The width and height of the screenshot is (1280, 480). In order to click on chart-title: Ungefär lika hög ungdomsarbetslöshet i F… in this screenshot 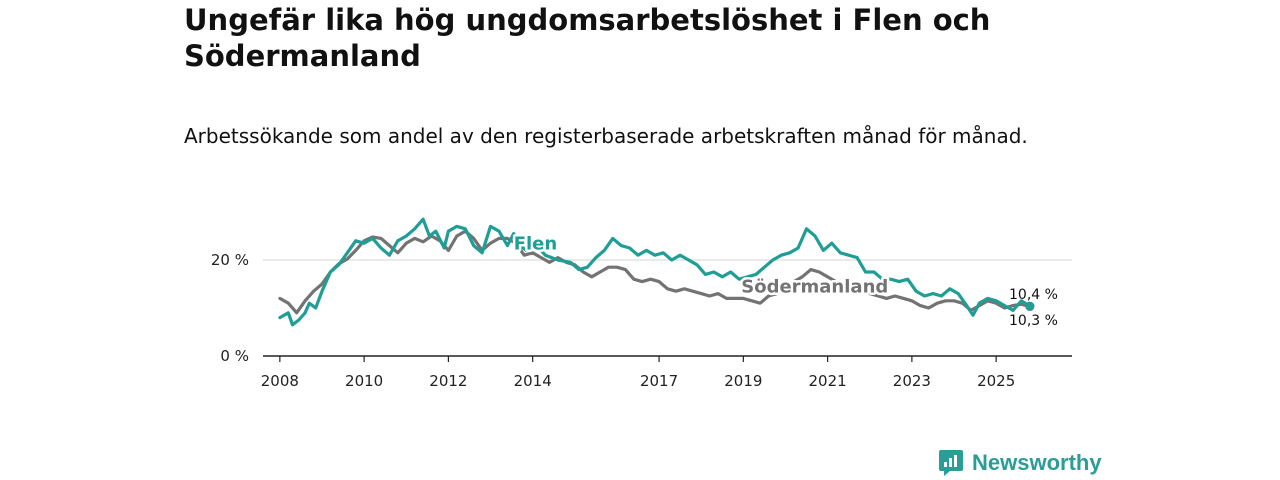, I will do `click(587, 38)`.